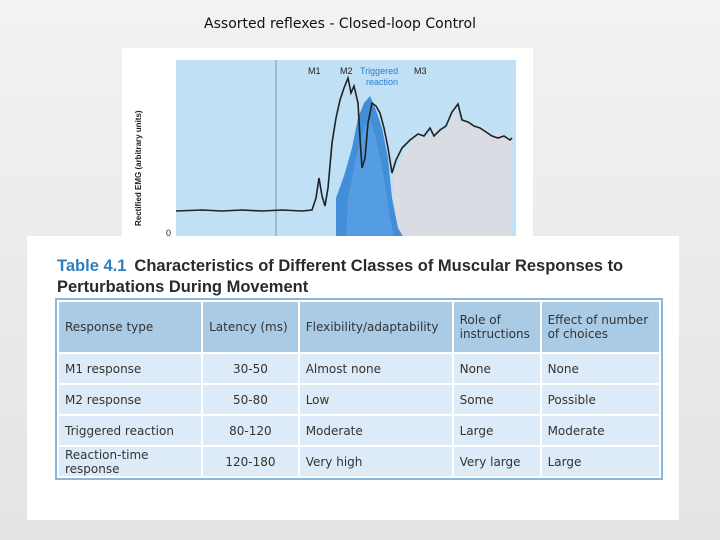 This screenshot has width=720, height=540. Describe the element at coordinates (344, 143) in the screenshot. I see `emg-trace` at that location.